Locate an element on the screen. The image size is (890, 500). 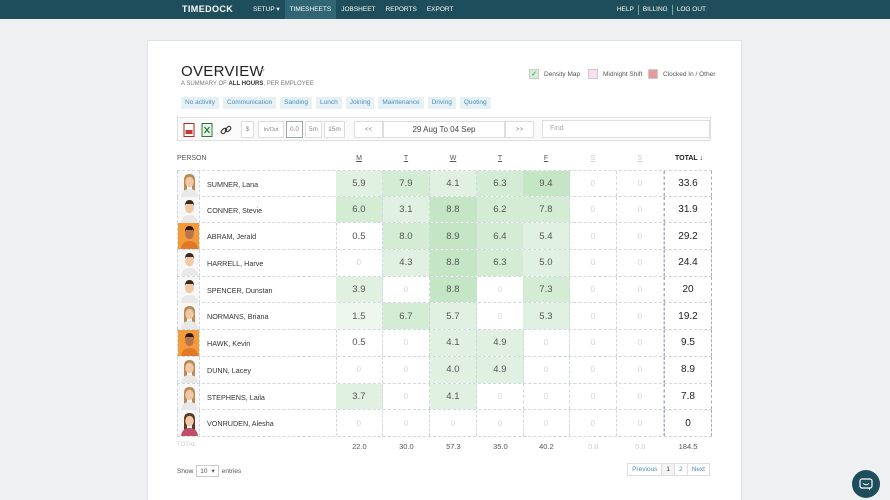
nav-reports: REPORTS is located at coordinates (401, 9).